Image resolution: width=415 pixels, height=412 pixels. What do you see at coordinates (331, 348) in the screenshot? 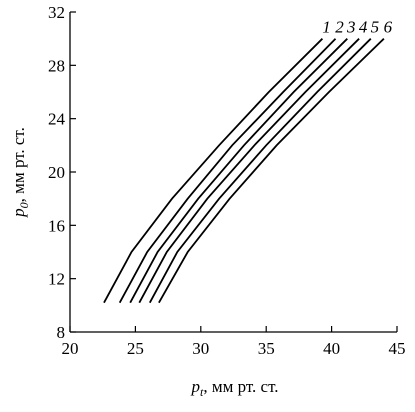
I see `x-tick-label: 40` at bounding box center [331, 348].